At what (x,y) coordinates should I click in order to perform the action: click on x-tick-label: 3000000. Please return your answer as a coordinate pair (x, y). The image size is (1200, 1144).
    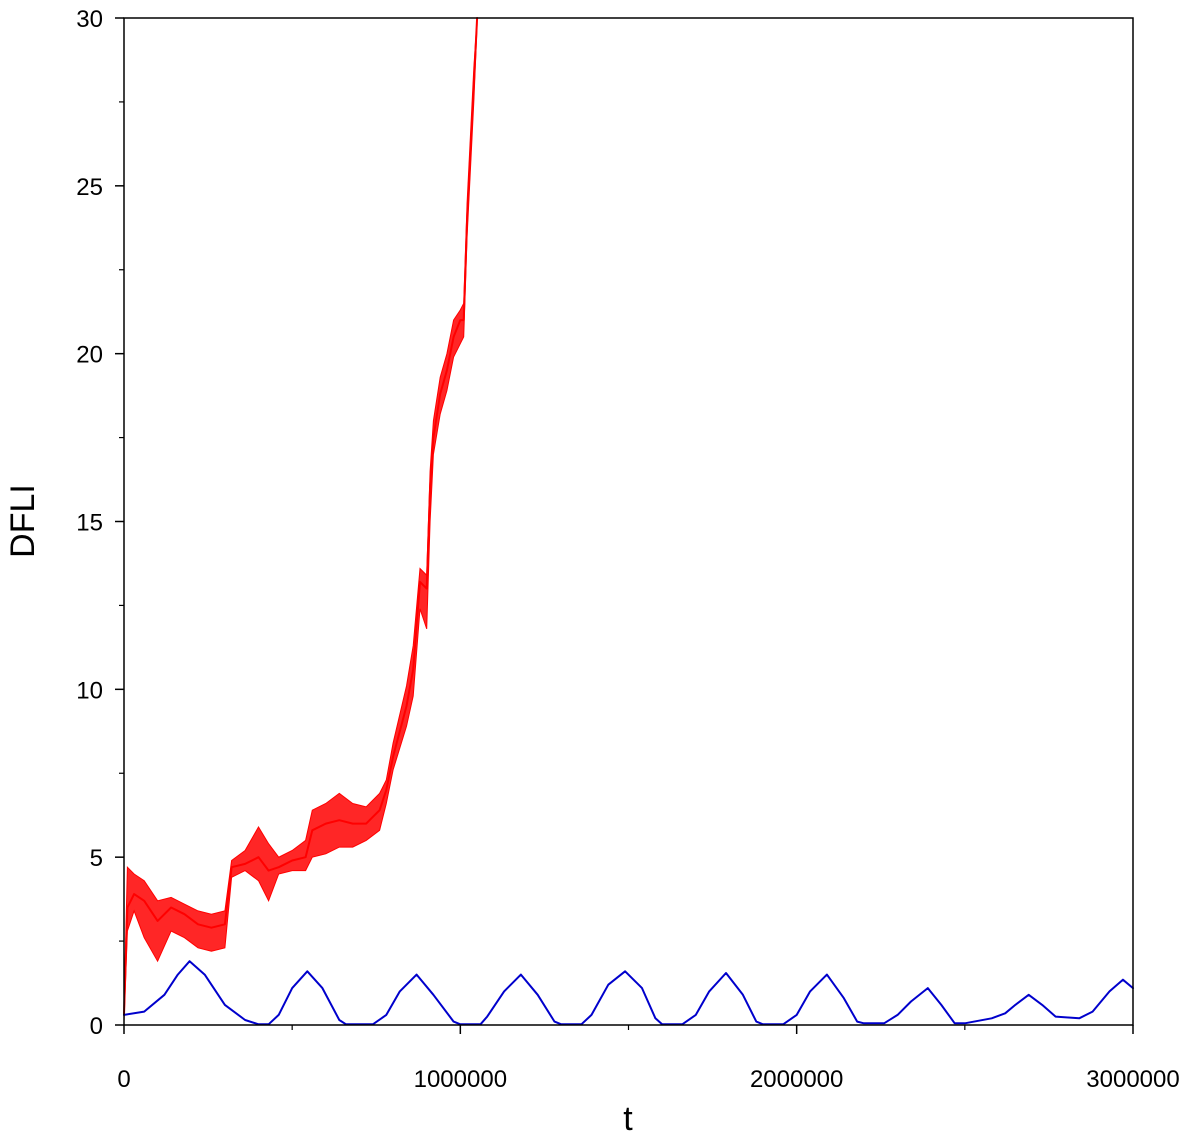
    Looking at the image, I should click on (1132, 1079).